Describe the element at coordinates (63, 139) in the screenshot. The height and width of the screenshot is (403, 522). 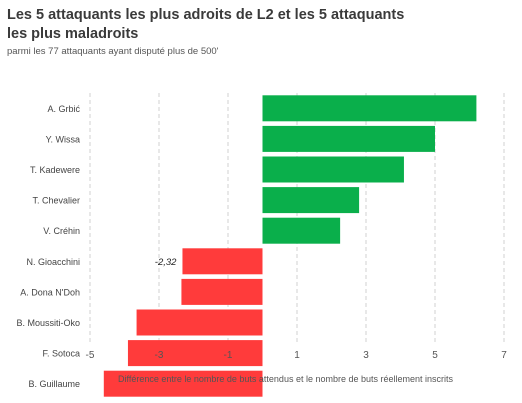
I see `category-label: Y. Wissa` at that location.